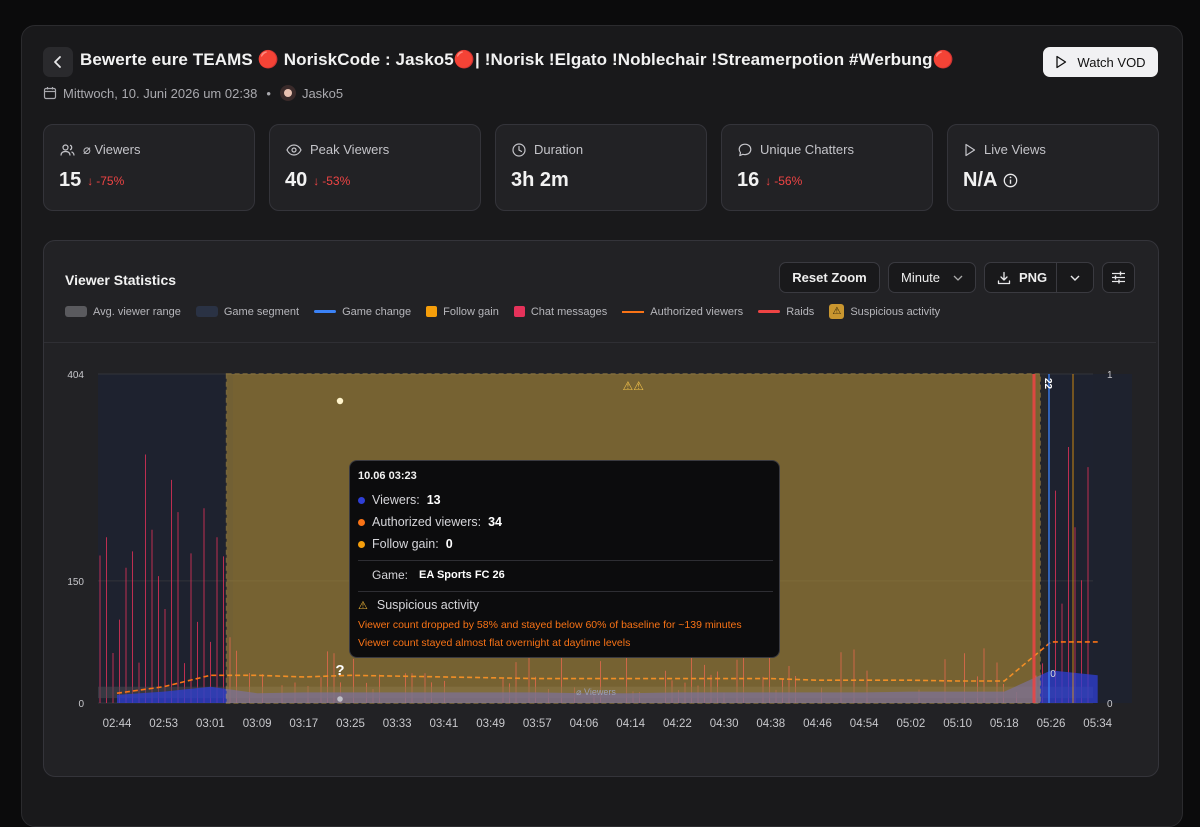 Image resolution: width=1200 pixels, height=827 pixels. Describe the element at coordinates (110, 180) in the screenshot. I see `stat-change: -75%` at that location.